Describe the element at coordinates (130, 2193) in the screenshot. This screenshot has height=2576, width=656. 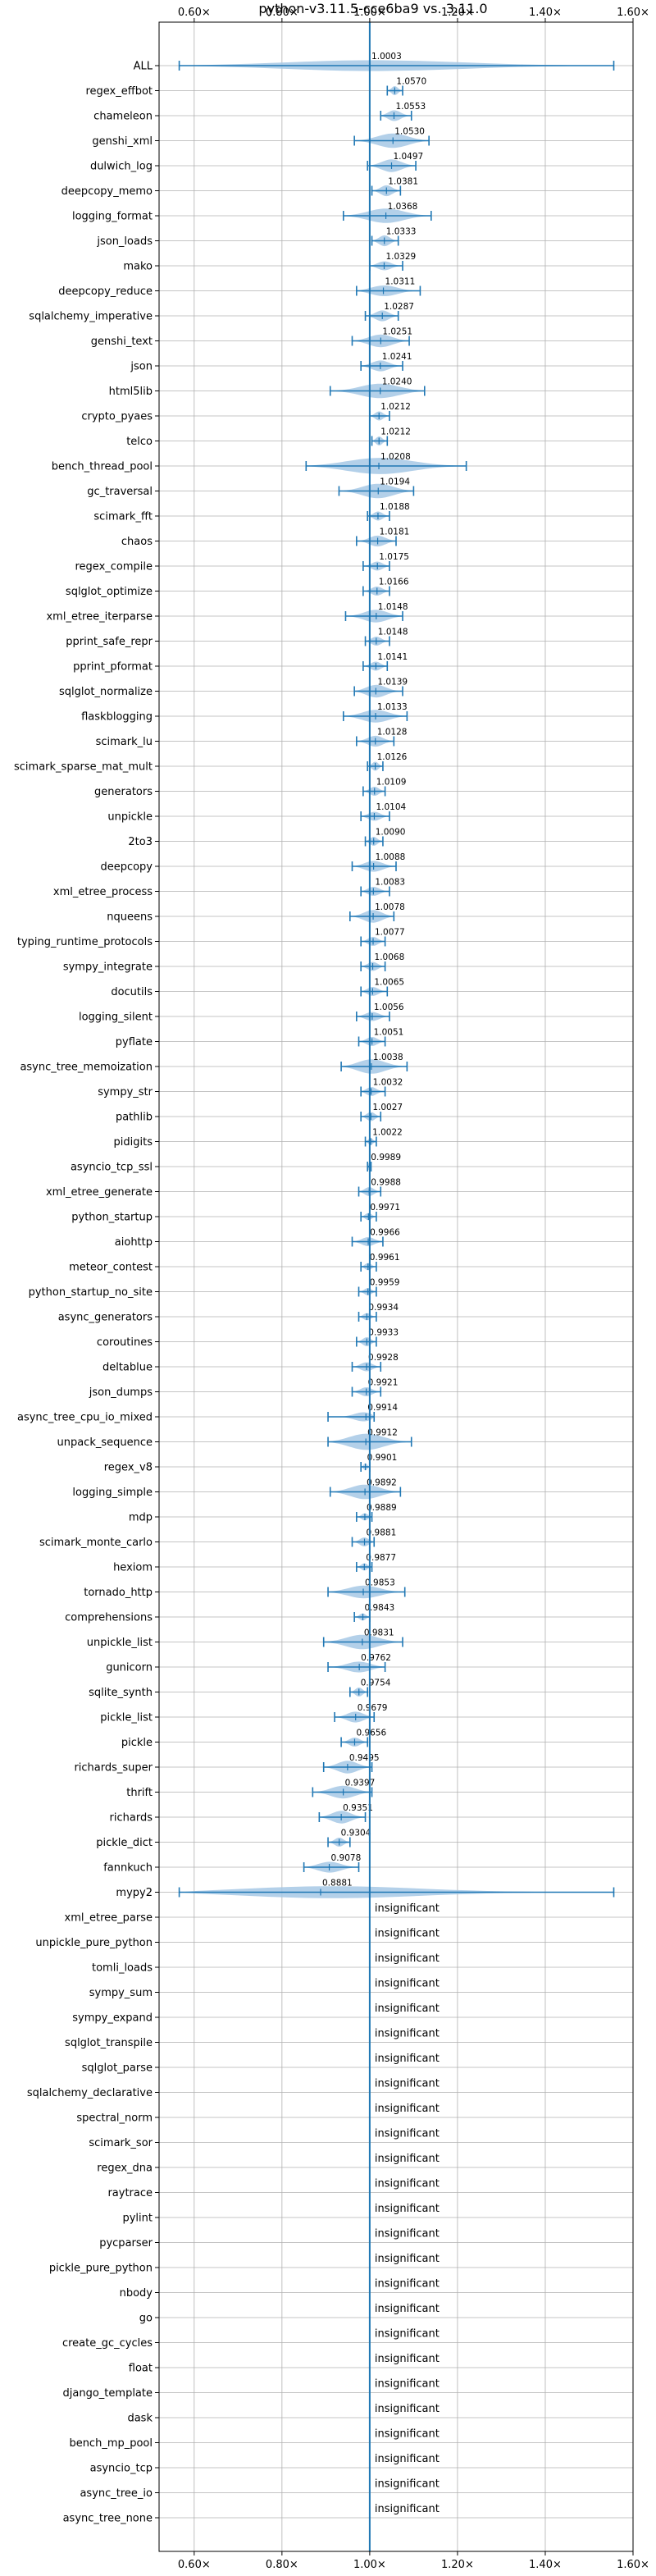
I see `benchmark-label: raytrace` at that location.